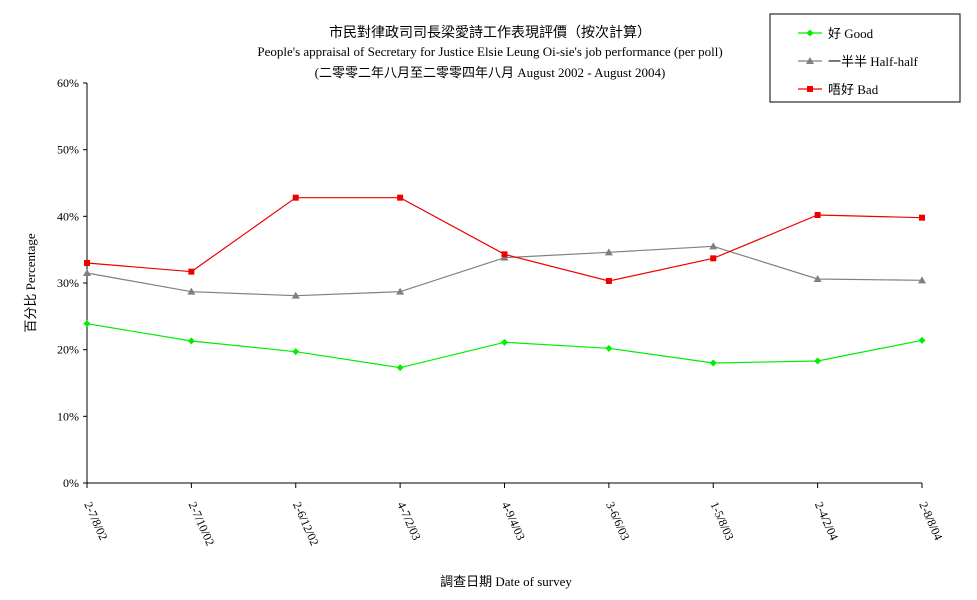  What do you see at coordinates (30, 283) in the screenshot?
I see `y-axis-label: 百分比 Percentage` at bounding box center [30, 283].